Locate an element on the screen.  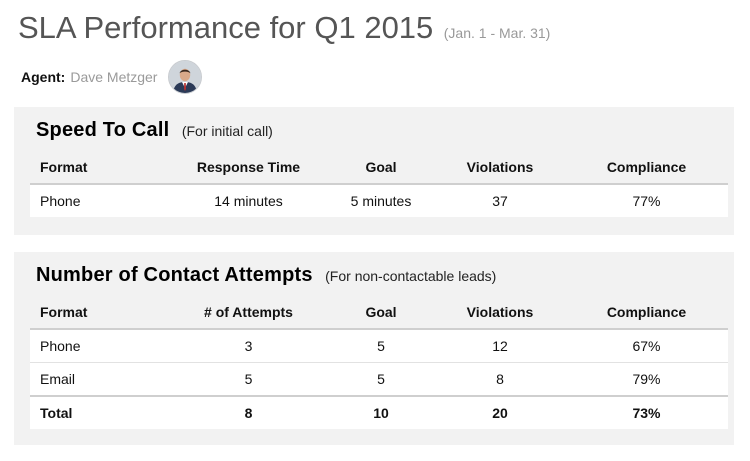
cell-compliance: 79% is located at coordinates (646, 379).